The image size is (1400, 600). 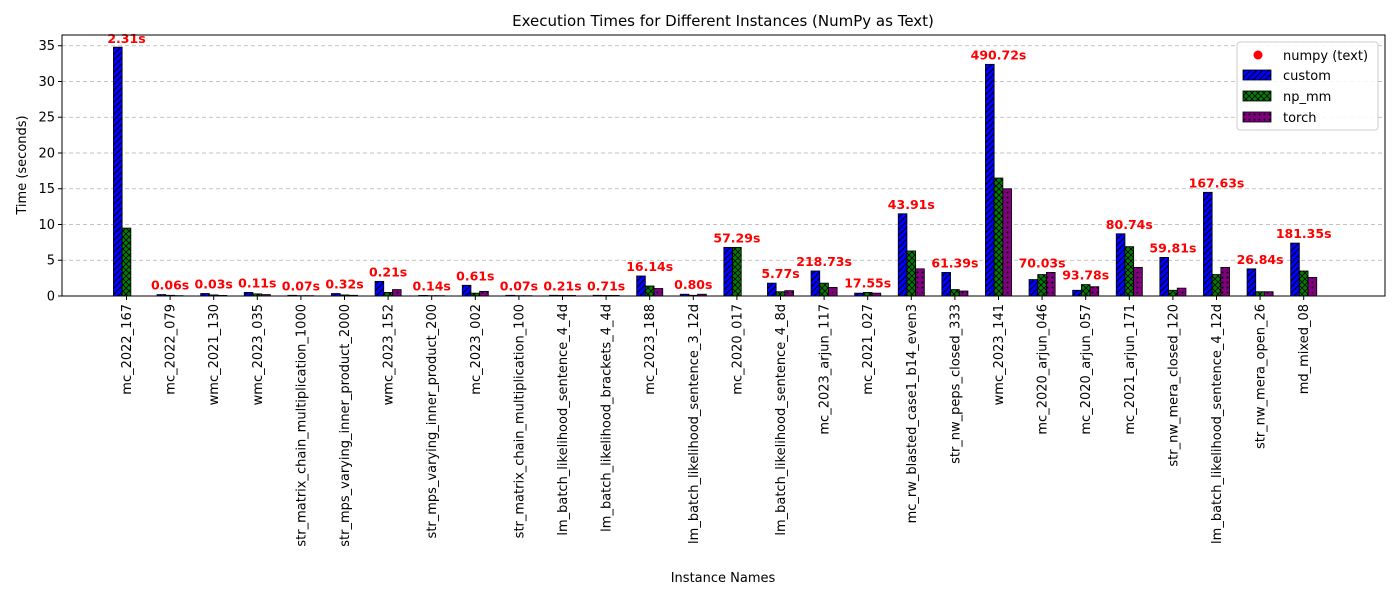 I want to click on numpy-text-label: 80.74s, so click(x=1129, y=224).